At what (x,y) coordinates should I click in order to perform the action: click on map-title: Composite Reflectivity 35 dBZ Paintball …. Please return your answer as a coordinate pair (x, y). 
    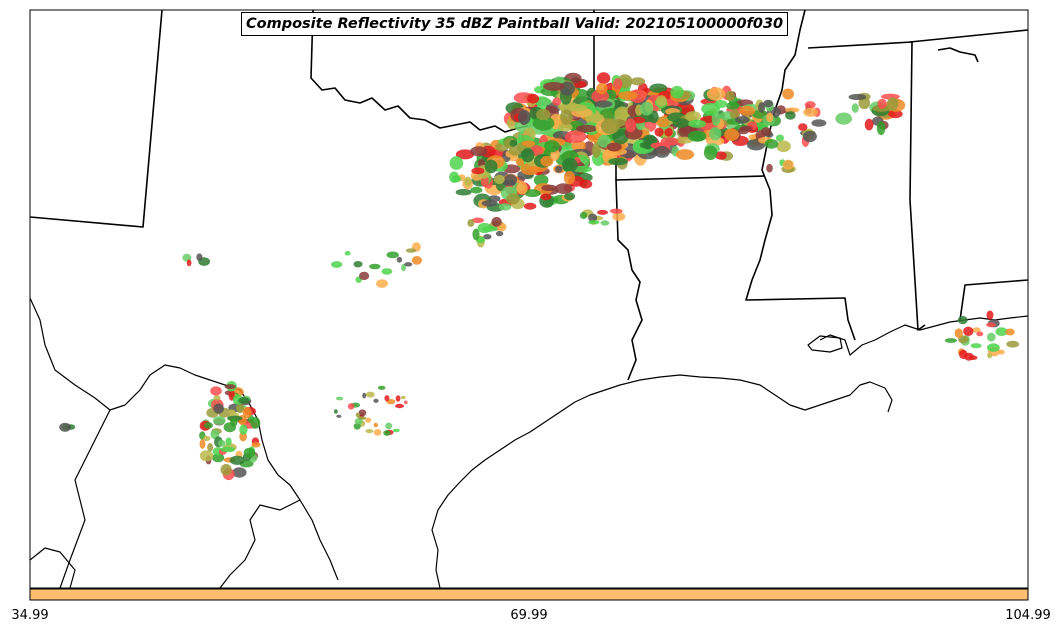
    Looking at the image, I should click on (515, 24).